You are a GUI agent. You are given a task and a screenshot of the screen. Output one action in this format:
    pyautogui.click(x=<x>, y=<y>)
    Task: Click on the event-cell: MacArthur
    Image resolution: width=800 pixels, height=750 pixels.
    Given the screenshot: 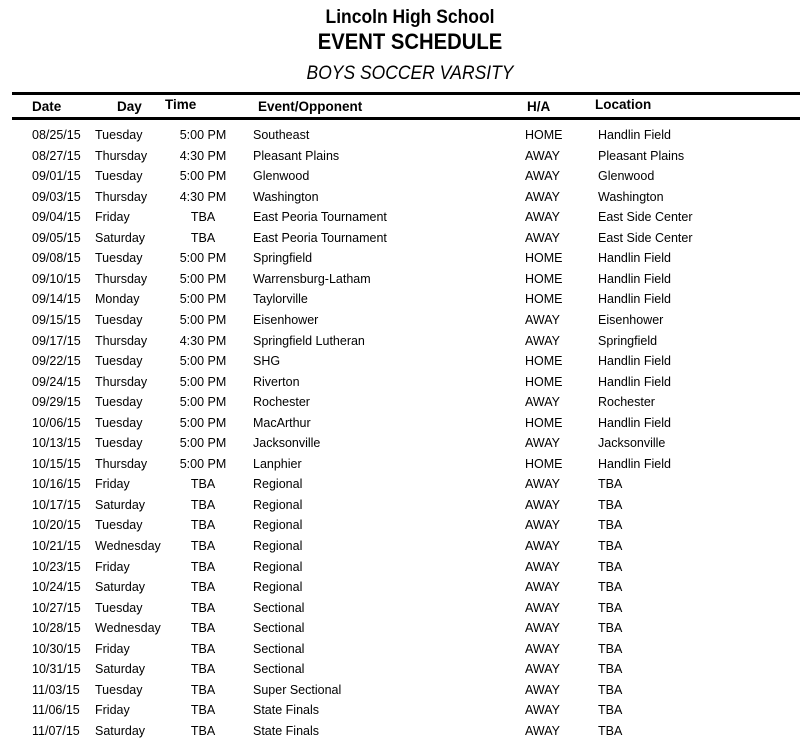 What is the action you would take?
    pyautogui.click(x=282, y=422)
    